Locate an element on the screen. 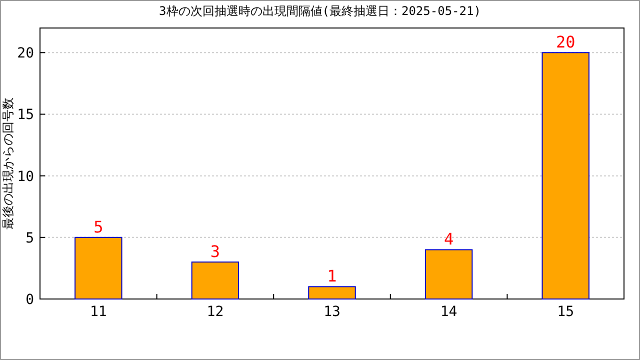 Image resolution: width=640 pixels, height=360 pixels. chart-title: 3枠の次回抽選時の出現間隔値(最終抽選日：2025-05-21) is located at coordinates (320, 11).